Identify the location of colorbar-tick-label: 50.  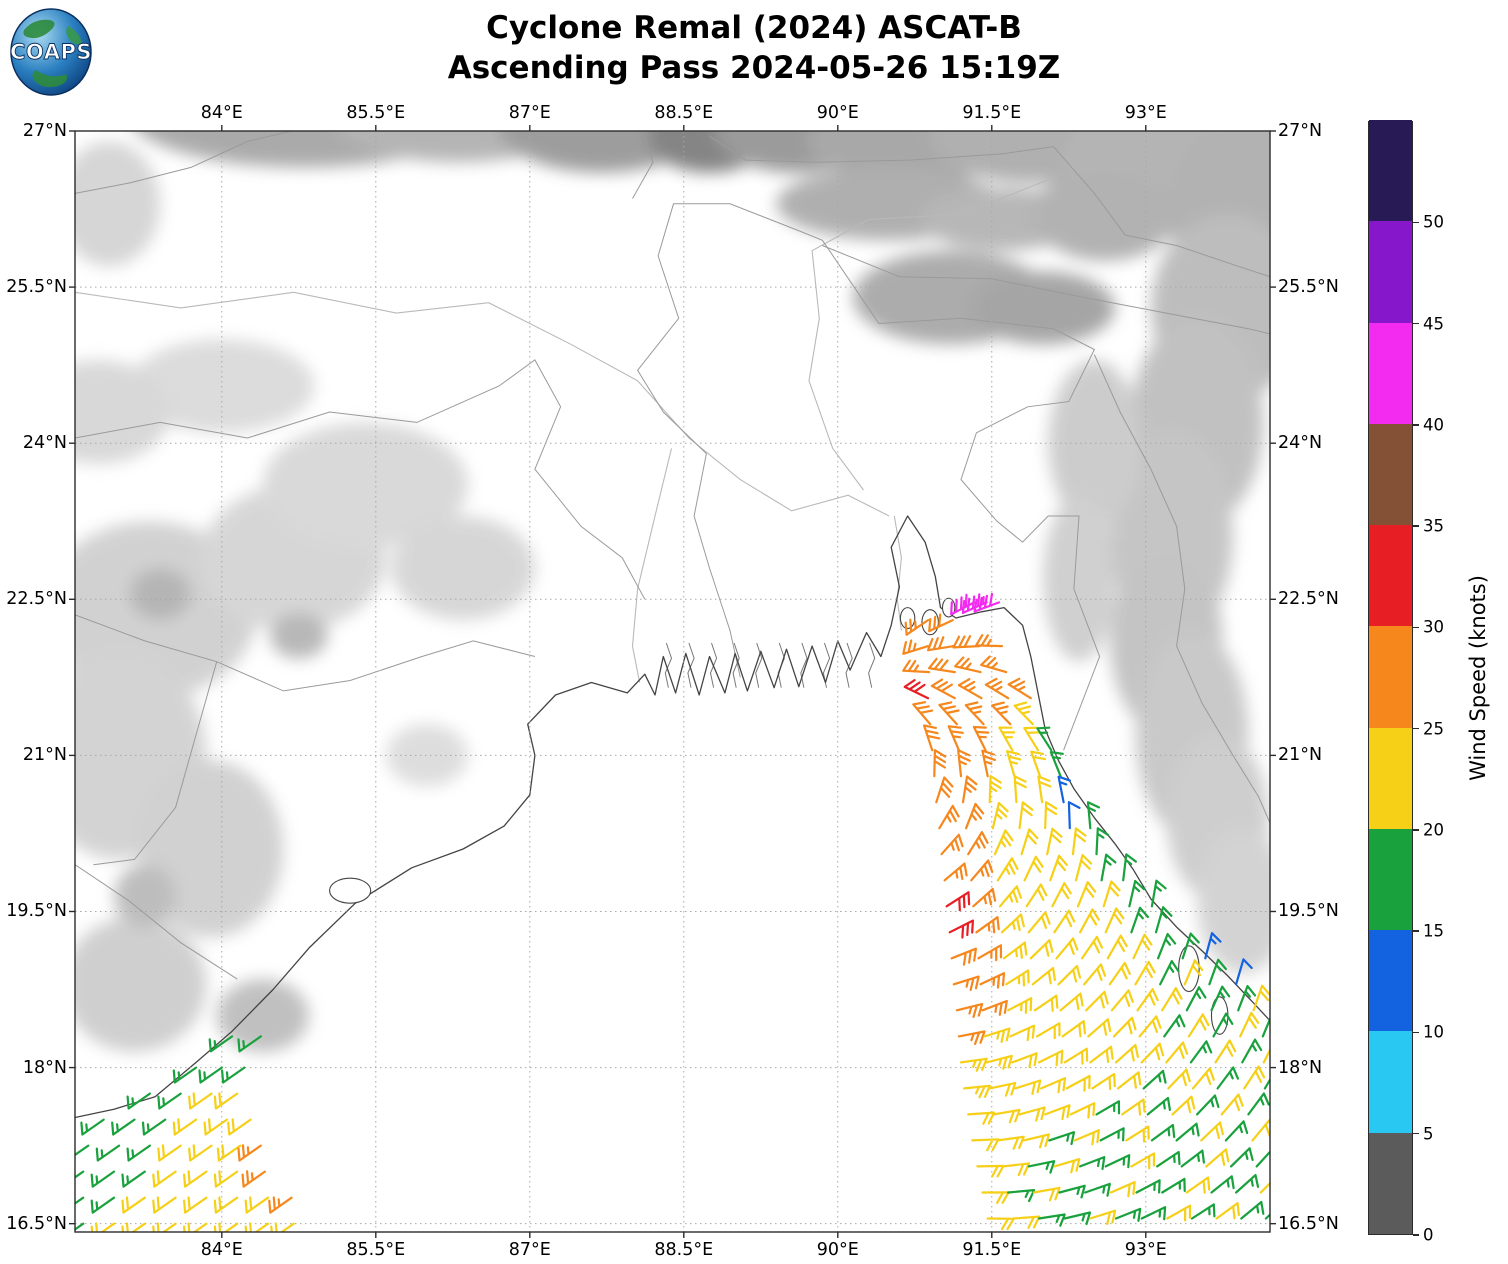
(1433, 222).